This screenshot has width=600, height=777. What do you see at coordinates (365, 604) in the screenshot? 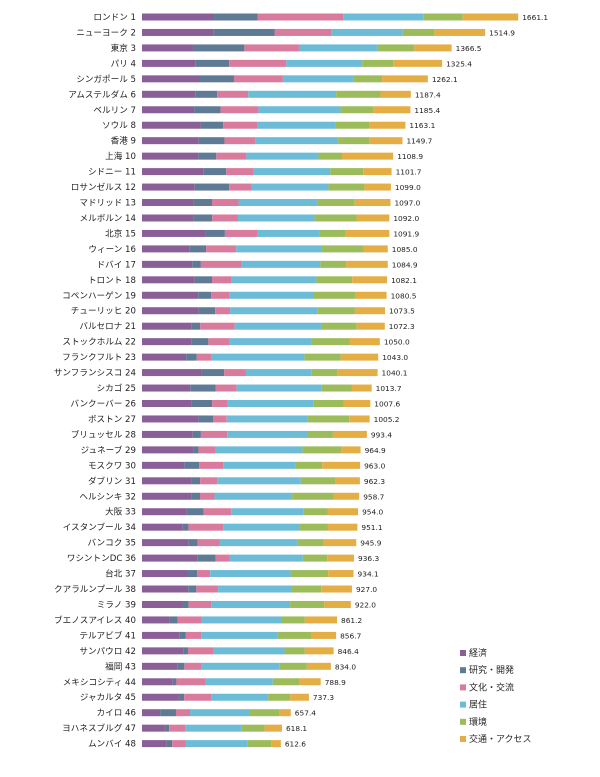
I see `value-label: 922.0` at bounding box center [365, 604].